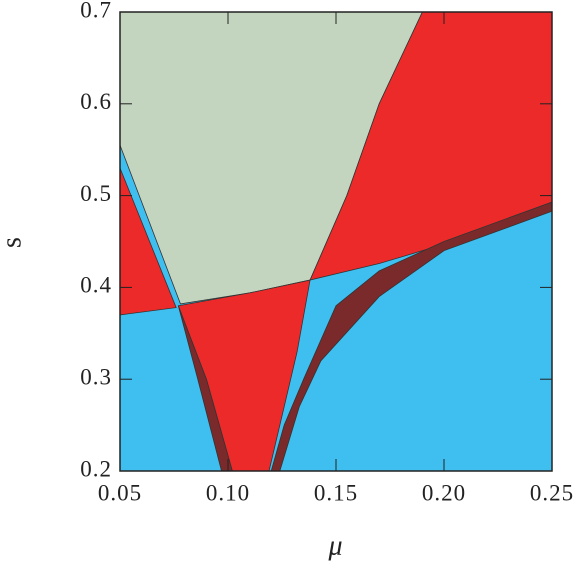 Image resolution: width=587 pixels, height=569 pixels. What do you see at coordinates (13, 242) in the screenshot?
I see `y-axis-label: s` at bounding box center [13, 242].